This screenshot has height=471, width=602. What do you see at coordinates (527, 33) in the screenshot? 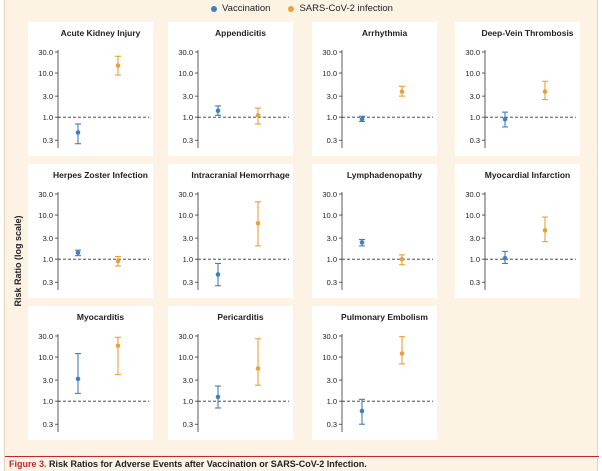
I see `panel-title: Deep-Vein Thrombosis` at bounding box center [527, 33].